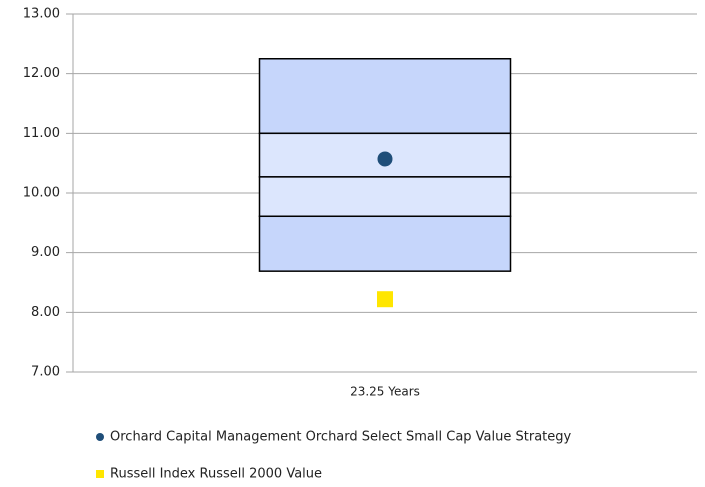 This screenshot has width=705, height=487. I want to click on y-tick-label: 13.00, so click(41, 14).